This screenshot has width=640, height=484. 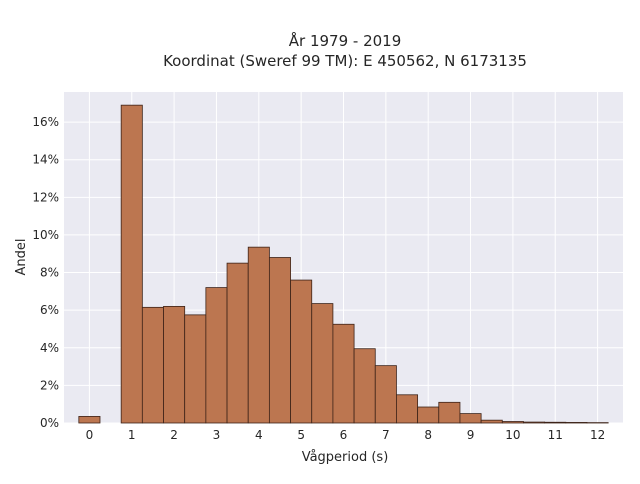 I want to click on x-tick-label: 2, so click(x=174, y=435).